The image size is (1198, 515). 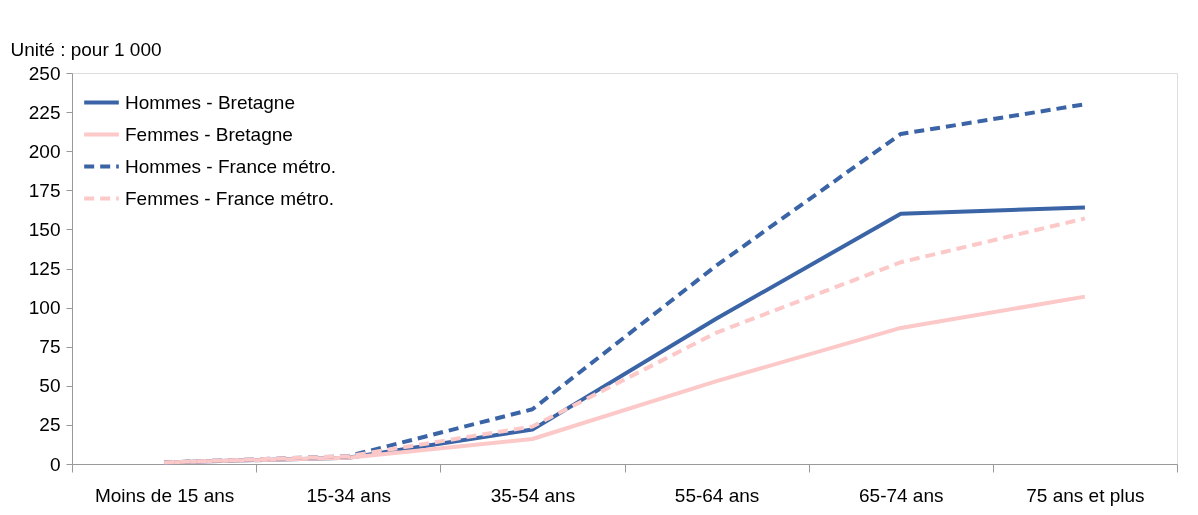 What do you see at coordinates (533, 495) in the screenshot?
I see `x-tick-label: 35-54 ans` at bounding box center [533, 495].